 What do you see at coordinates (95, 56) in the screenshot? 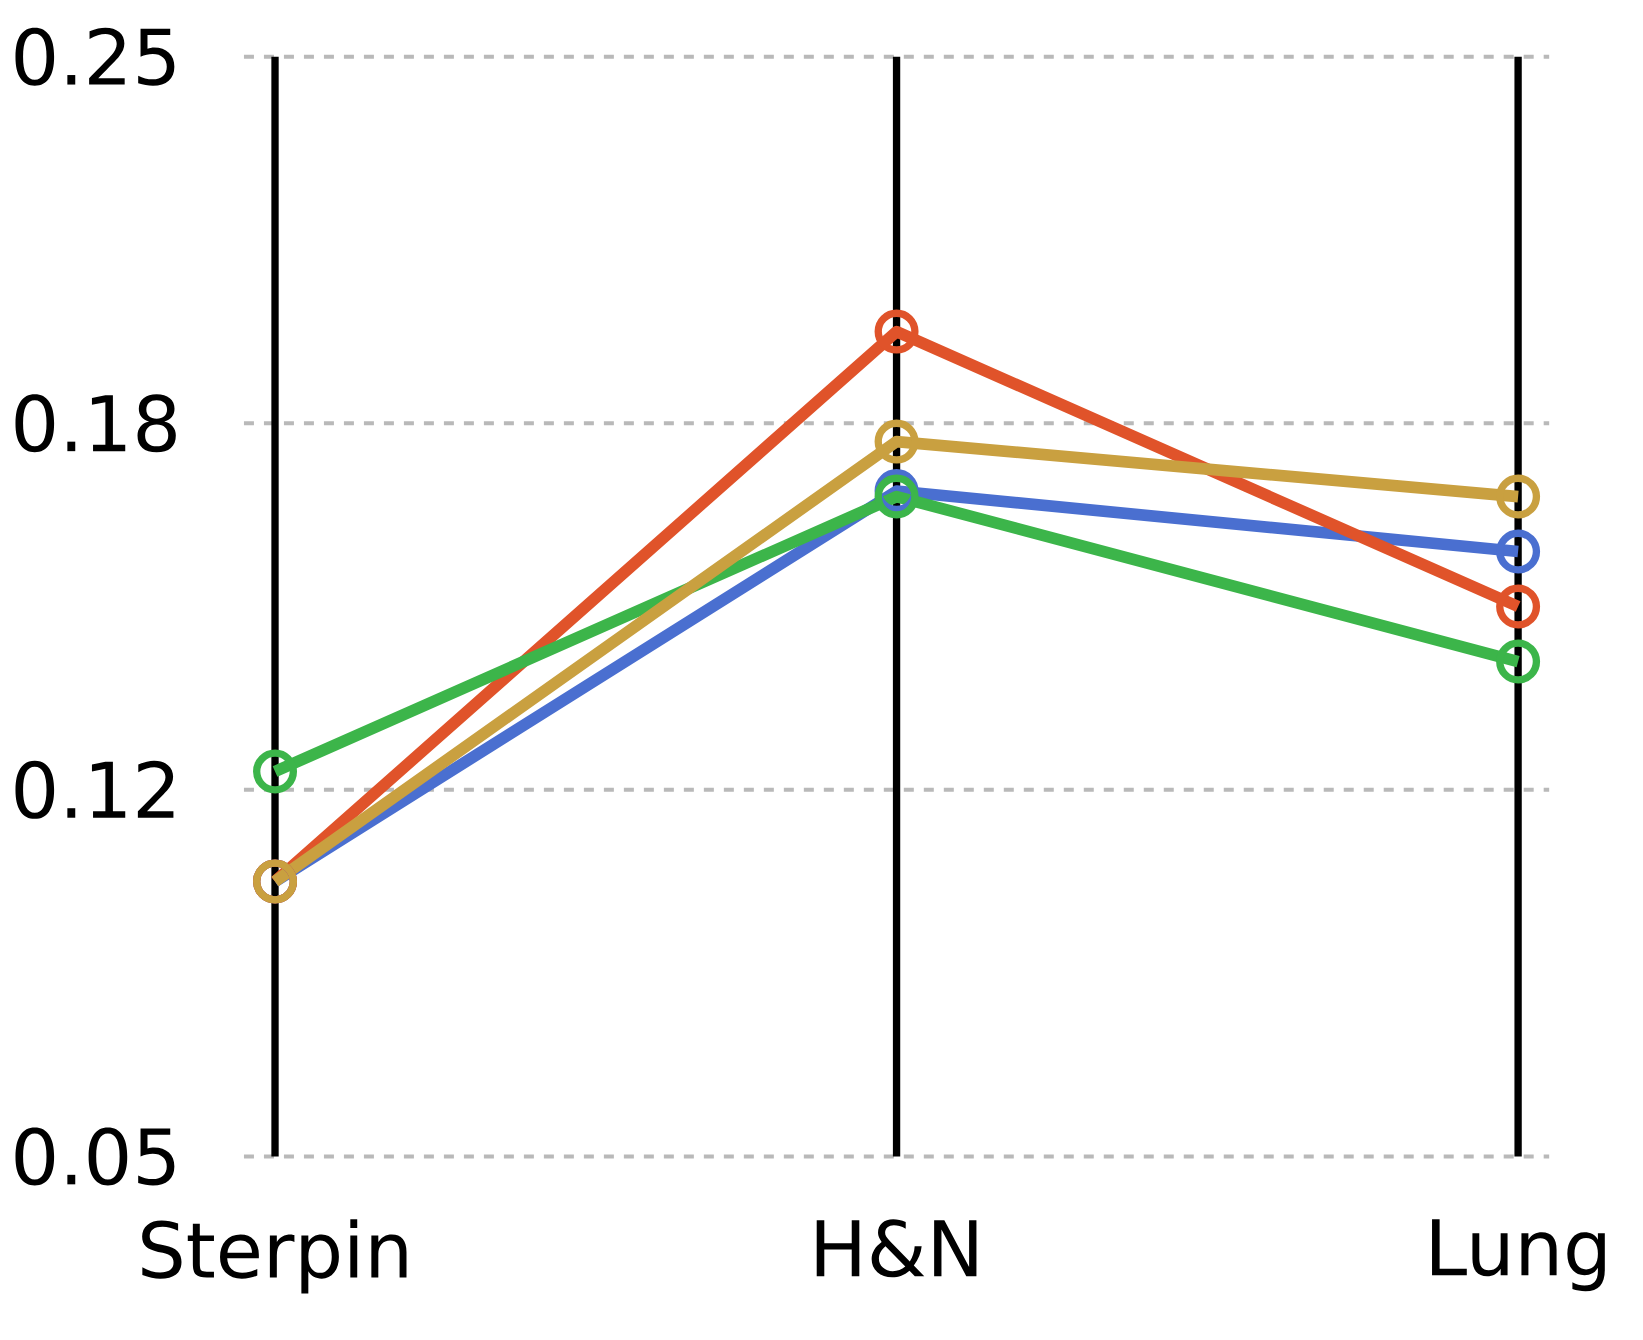
I see `y-tick-label: 0.25` at bounding box center [95, 56].